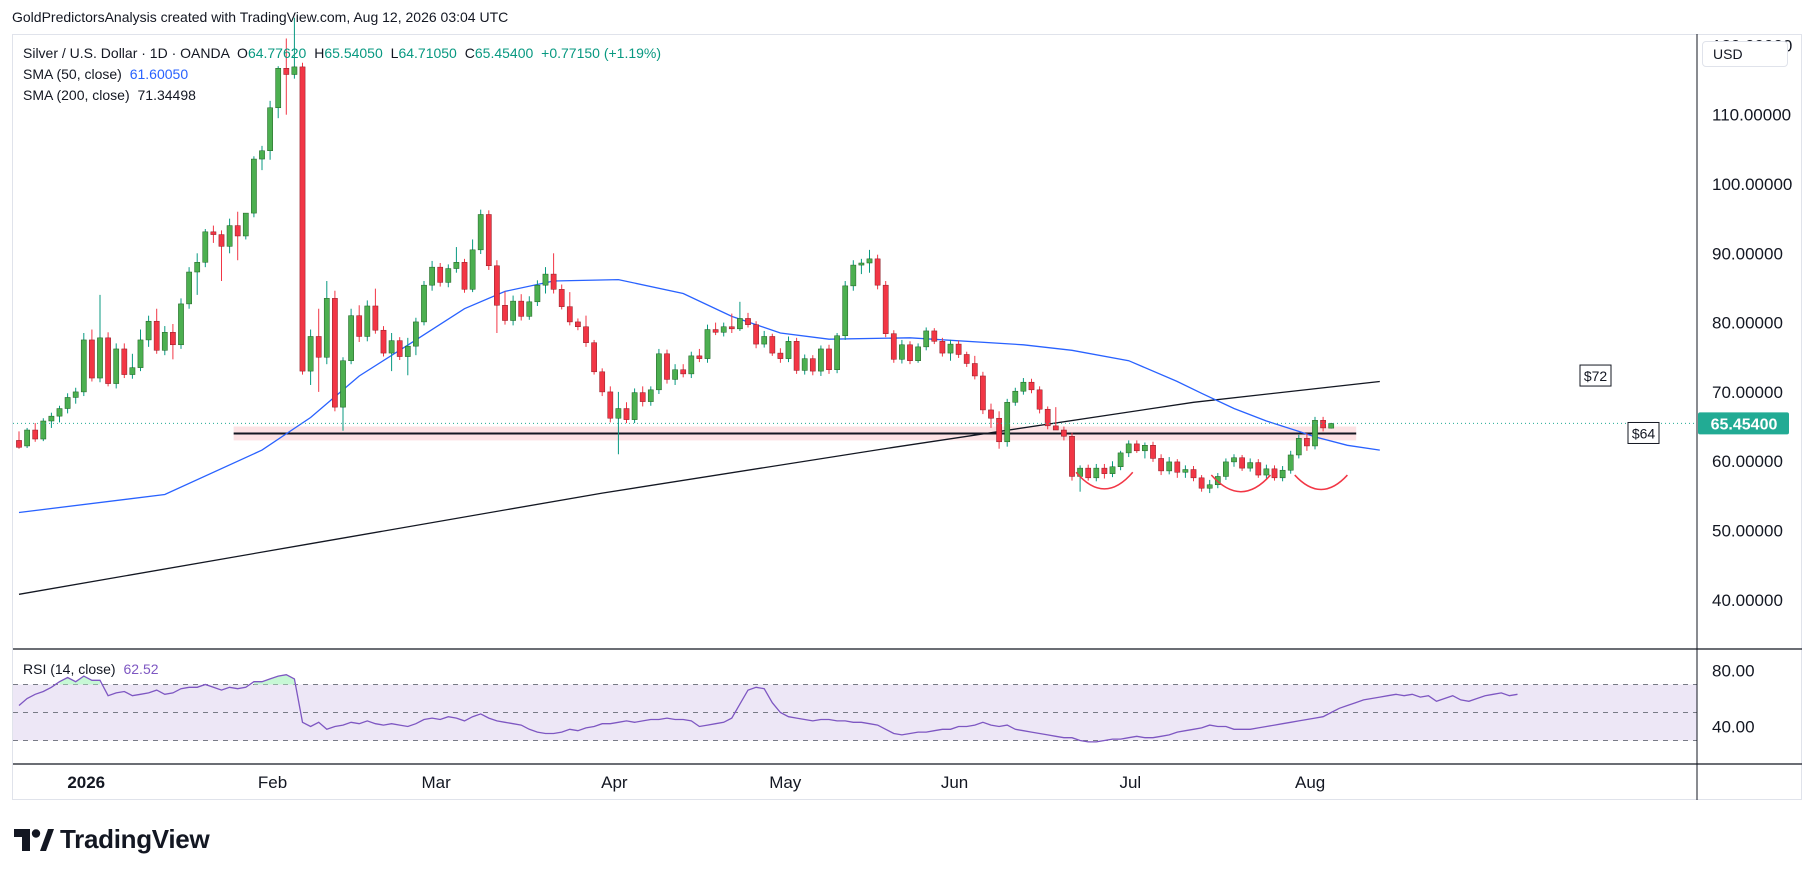 The width and height of the screenshot is (1815, 877). Describe the element at coordinates (109, 95) in the screenshot. I see `sma200-legend: SMA (200, close) 71.34498` at that location.